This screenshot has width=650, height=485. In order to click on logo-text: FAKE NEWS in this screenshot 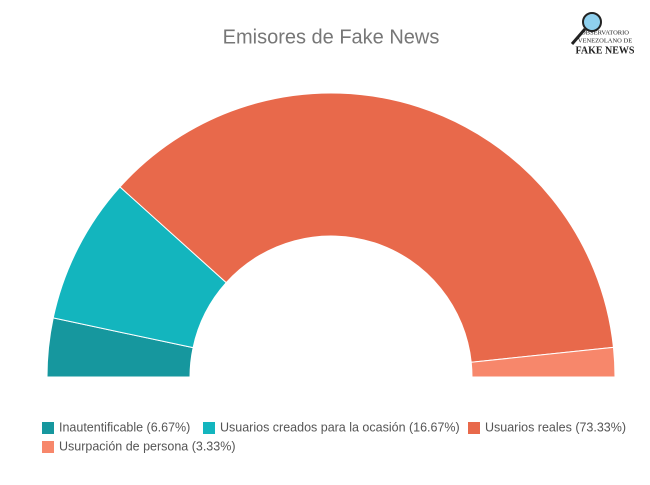, I will do `click(605, 50)`.